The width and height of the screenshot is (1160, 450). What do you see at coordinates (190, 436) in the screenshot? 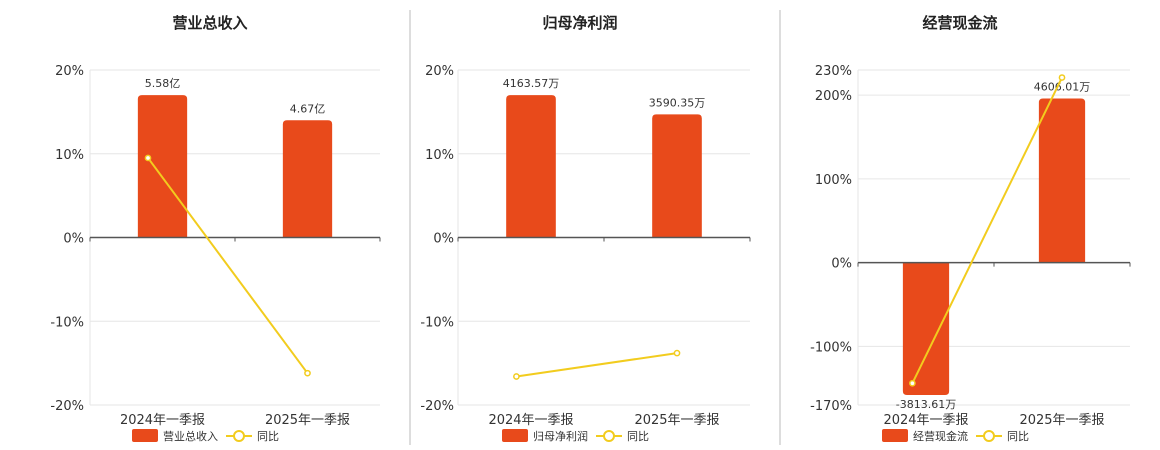
I see `legend-bar-label: 营业总收入` at bounding box center [190, 436].